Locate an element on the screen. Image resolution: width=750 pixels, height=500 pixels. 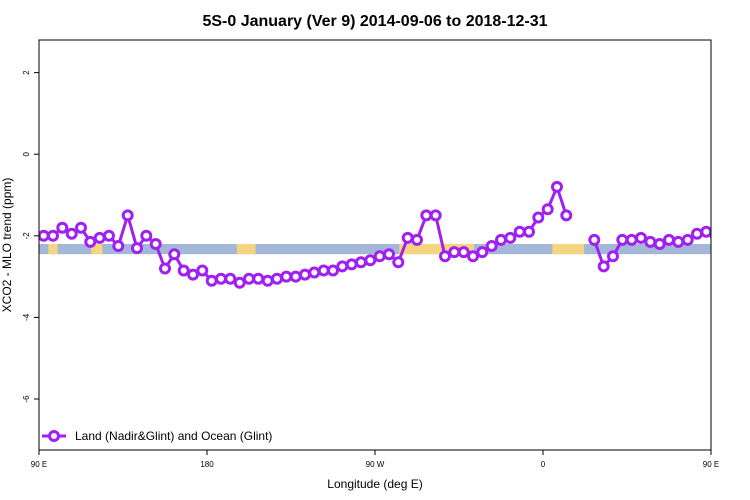
legend-marker-swatch is located at coordinates (54, 436).